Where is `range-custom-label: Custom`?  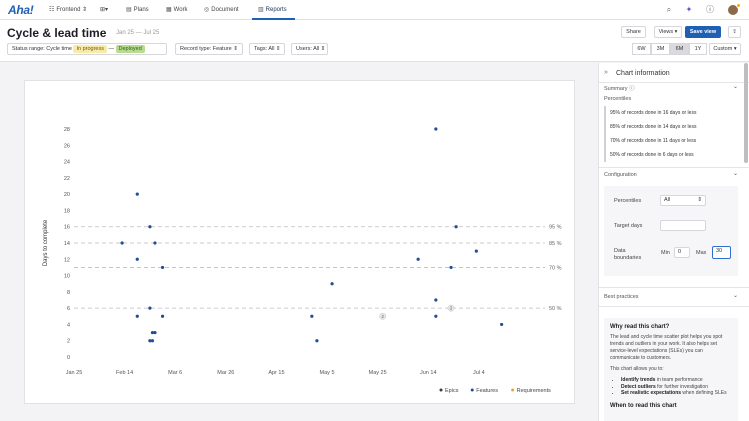 range-custom-label: Custom is located at coordinates (723, 49).